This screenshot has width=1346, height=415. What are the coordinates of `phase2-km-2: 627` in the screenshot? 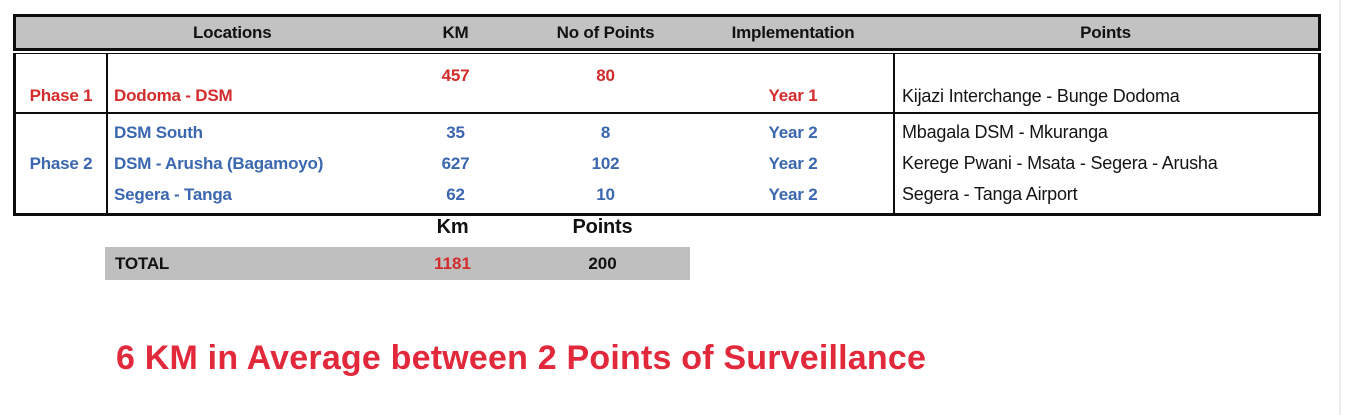 It's located at (455, 163).